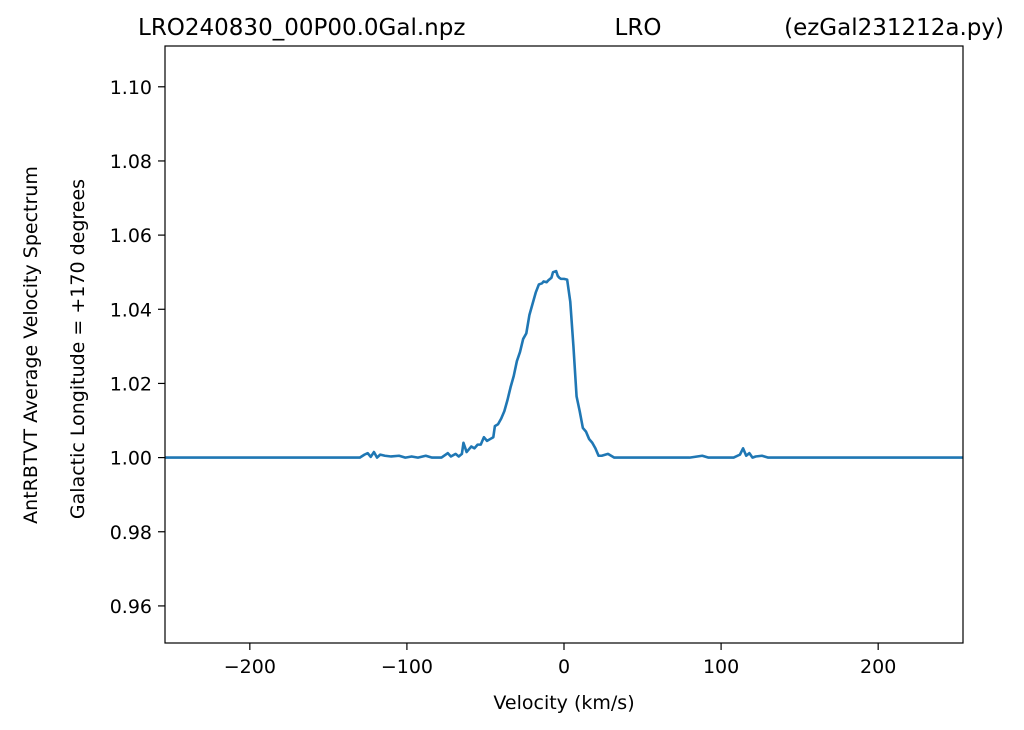  Describe the element at coordinates (131, 88) in the screenshot. I see `y-tick-label: 1.10` at that location.